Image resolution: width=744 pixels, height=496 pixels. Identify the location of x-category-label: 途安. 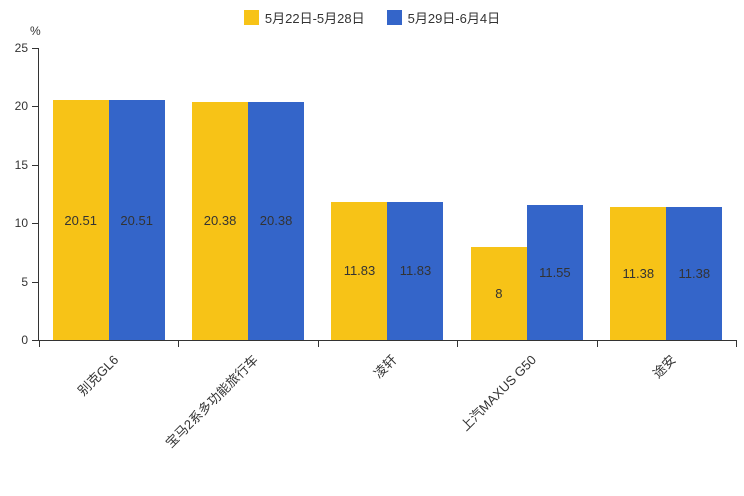
(665, 367).